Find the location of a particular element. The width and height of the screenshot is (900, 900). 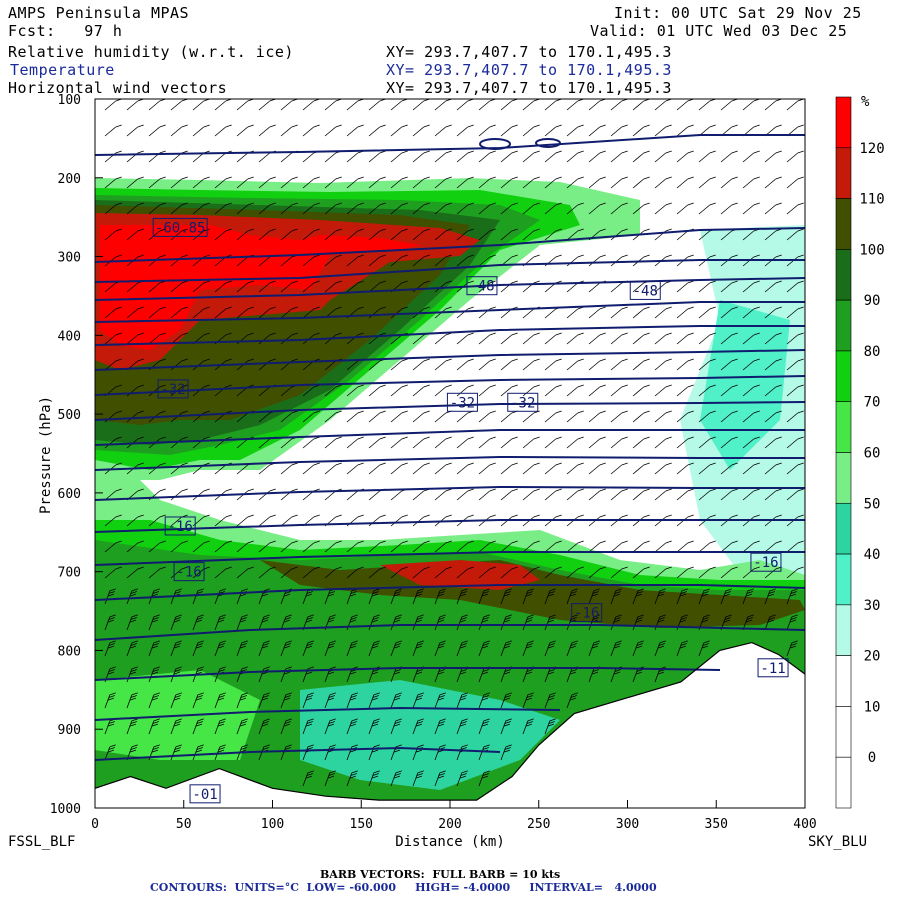

contour-label: -16 is located at coordinates (188, 573).